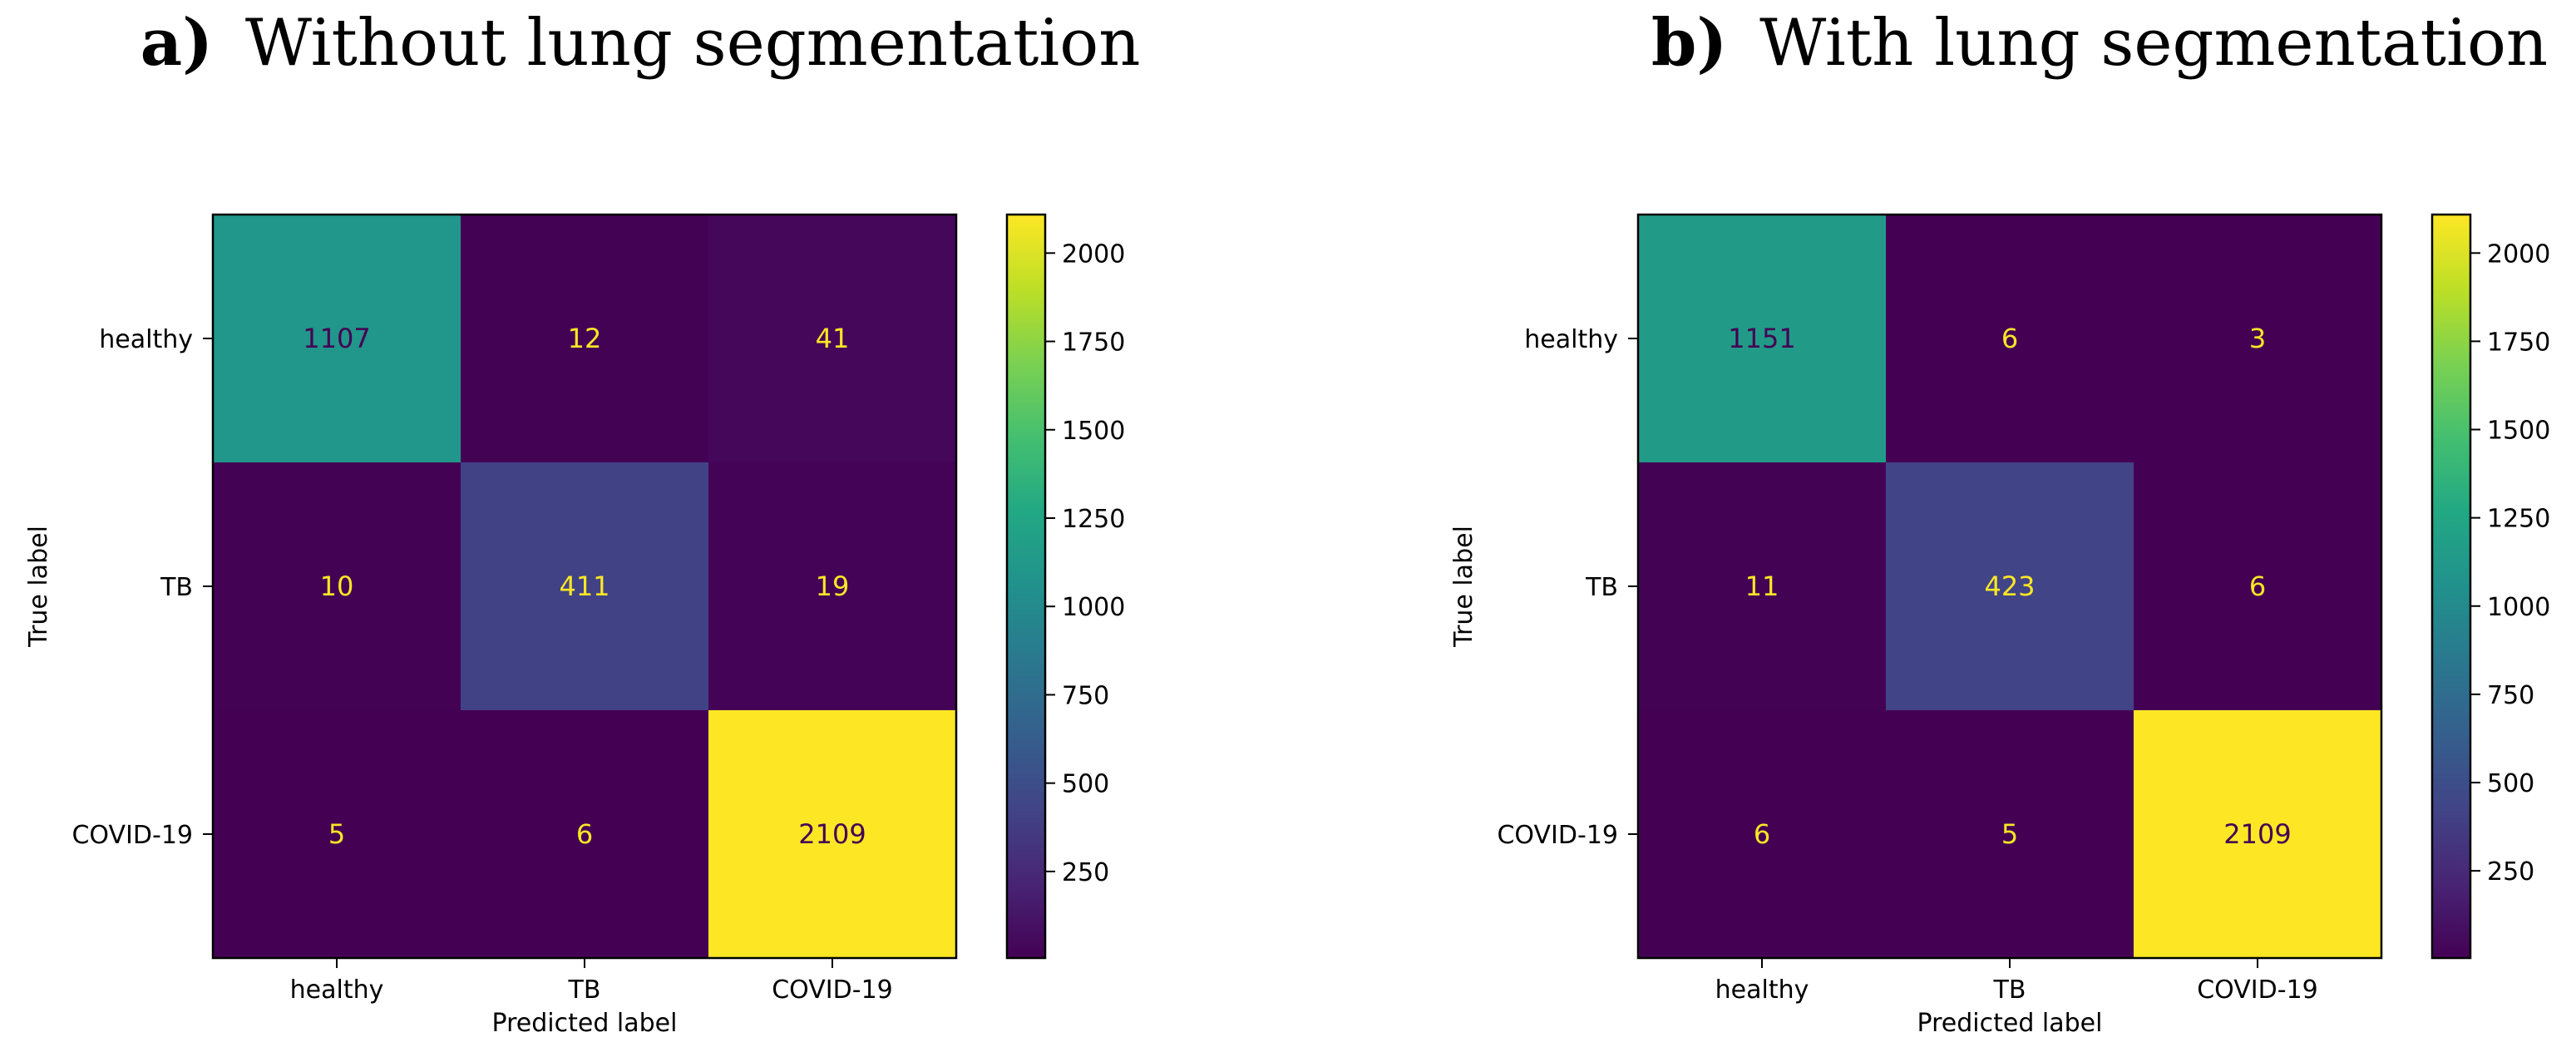  I want to click on cell-value-label: 1151, so click(1762, 338).